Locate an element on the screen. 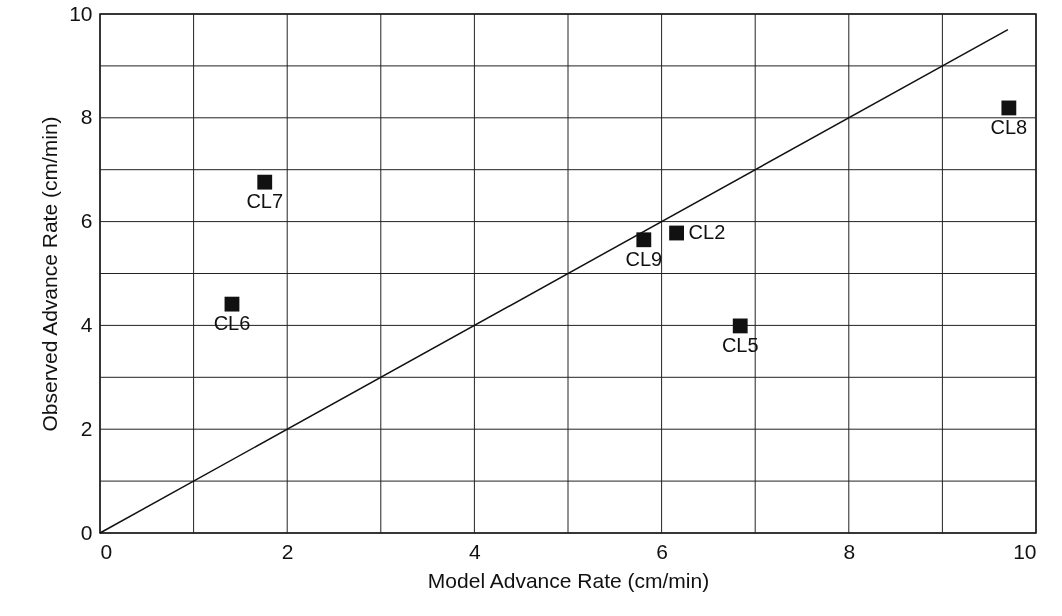  x-tick-label: 6 is located at coordinates (662, 551).